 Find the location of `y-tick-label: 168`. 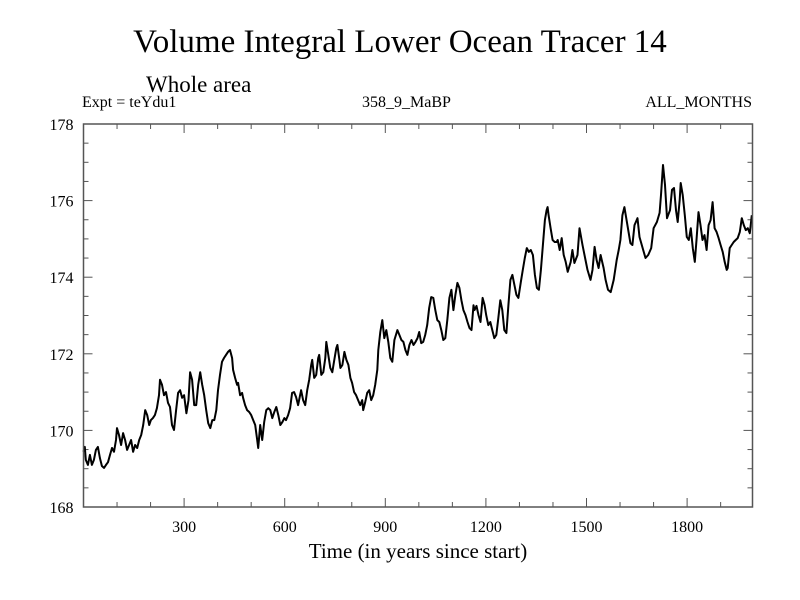

y-tick-label: 168 is located at coordinates (62, 508).